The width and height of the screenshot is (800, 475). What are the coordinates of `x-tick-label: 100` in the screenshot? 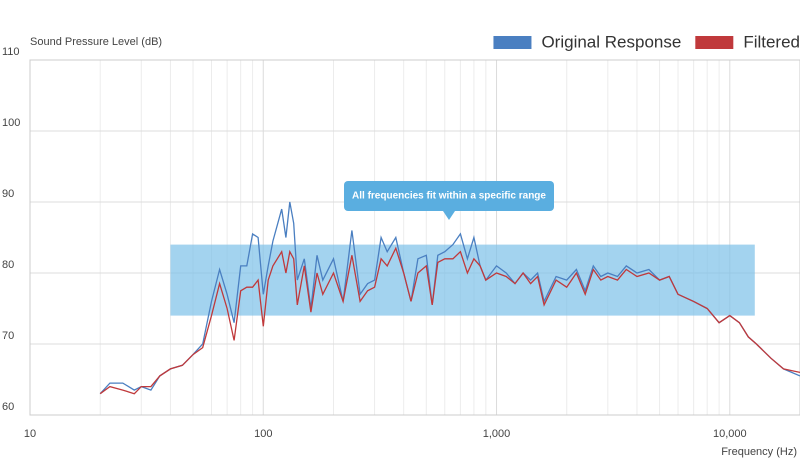 It's located at (263, 434).